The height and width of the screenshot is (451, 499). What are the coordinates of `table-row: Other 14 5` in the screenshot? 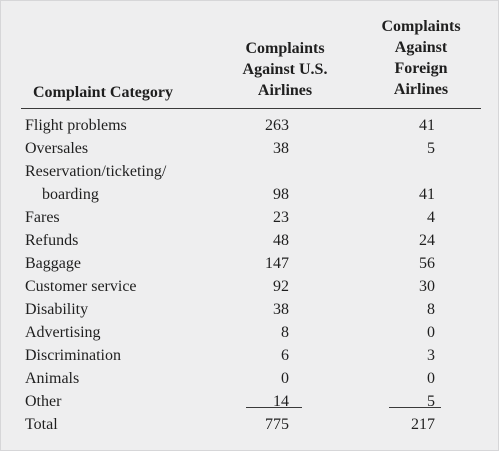 It's located at (249, 401).